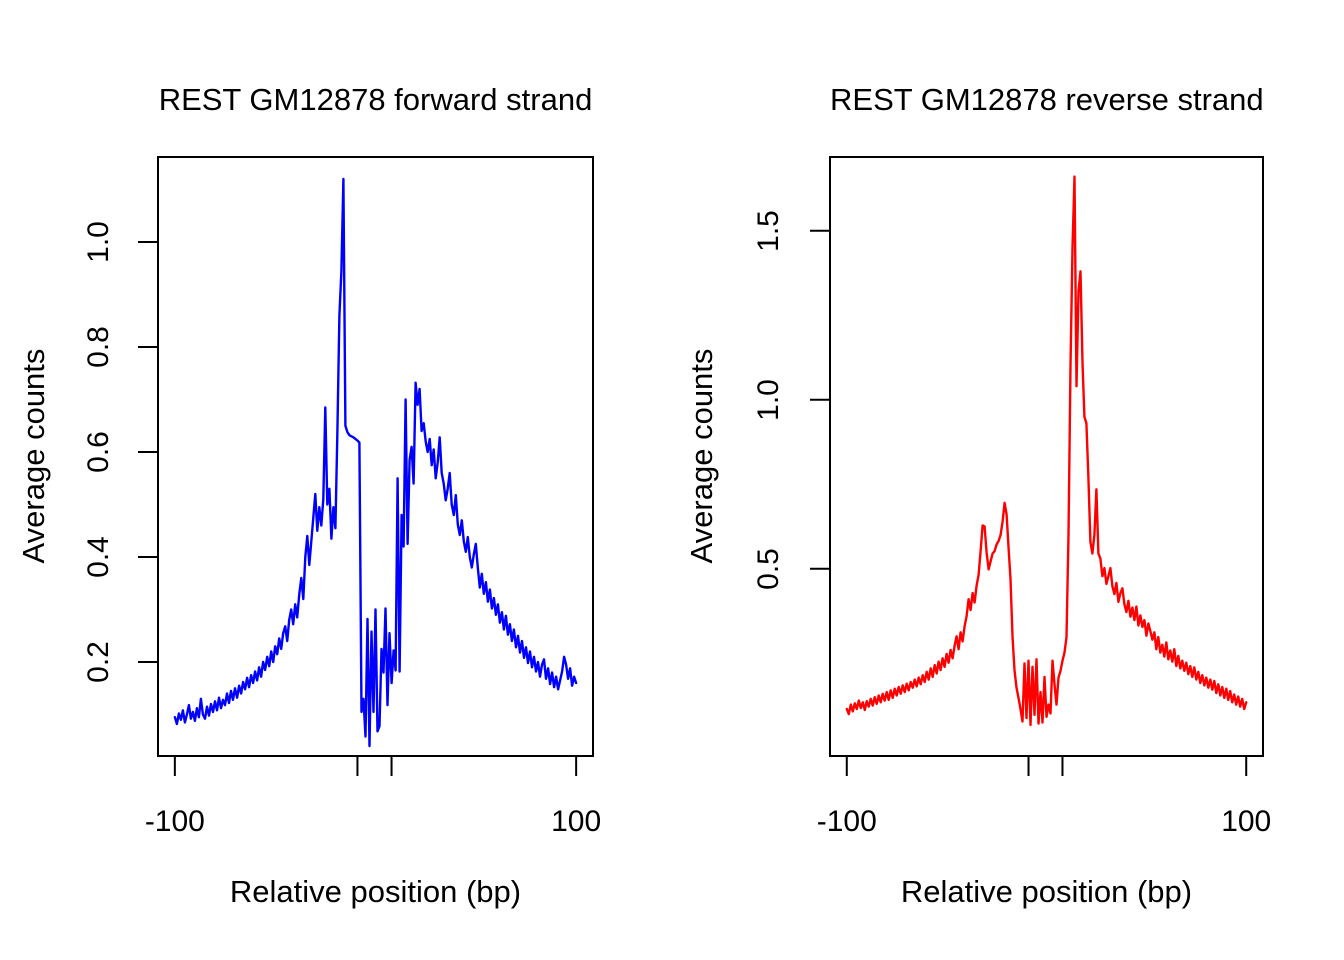 This screenshot has width=1344, height=960. Describe the element at coordinates (1047, 99) in the screenshot. I see `plot-title-reverse: REST GM12878 reverse strand` at that location.